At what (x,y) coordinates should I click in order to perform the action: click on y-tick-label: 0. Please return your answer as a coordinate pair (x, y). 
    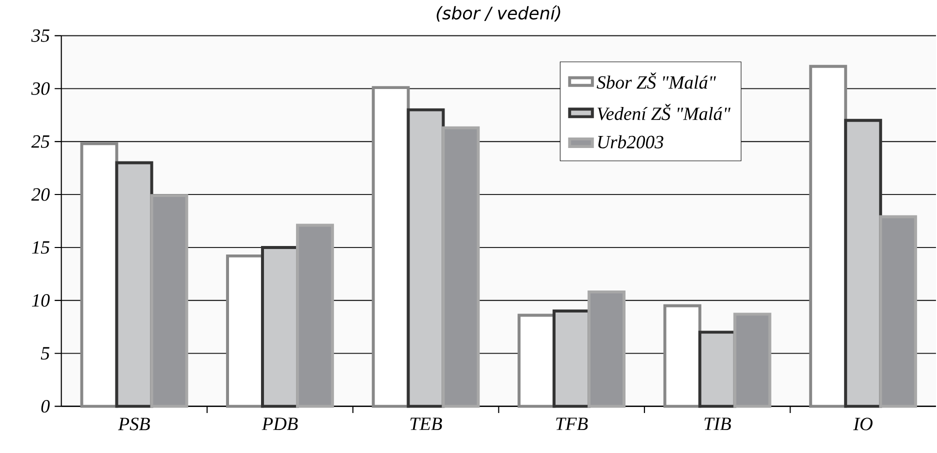
    Looking at the image, I should click on (45, 406).